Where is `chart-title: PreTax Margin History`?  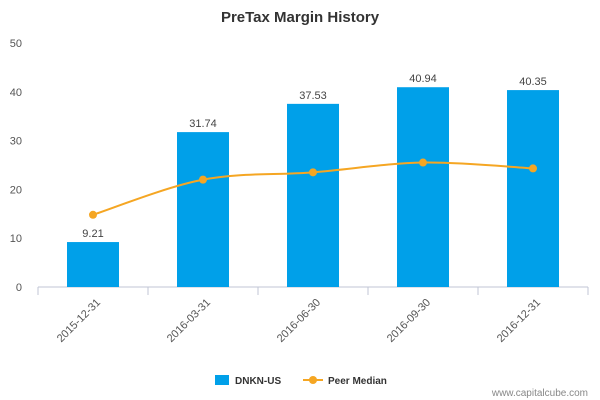
chart-title: PreTax Margin History is located at coordinates (300, 17).